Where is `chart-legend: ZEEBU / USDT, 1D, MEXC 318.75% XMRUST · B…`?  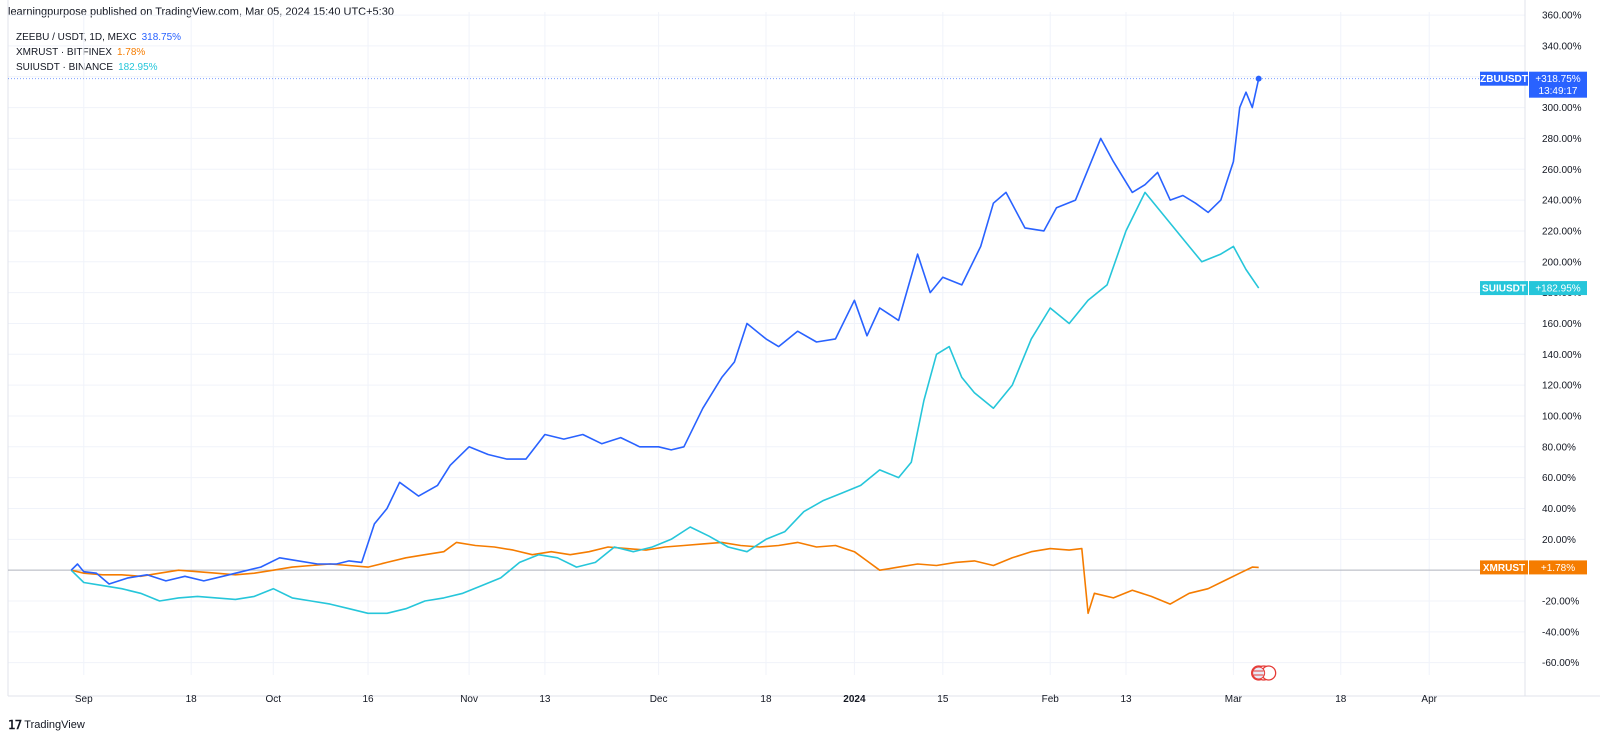
chart-legend: ZEEBU / USDT, 1D, MEXC 318.75% XMRUST · B… is located at coordinates (98, 52).